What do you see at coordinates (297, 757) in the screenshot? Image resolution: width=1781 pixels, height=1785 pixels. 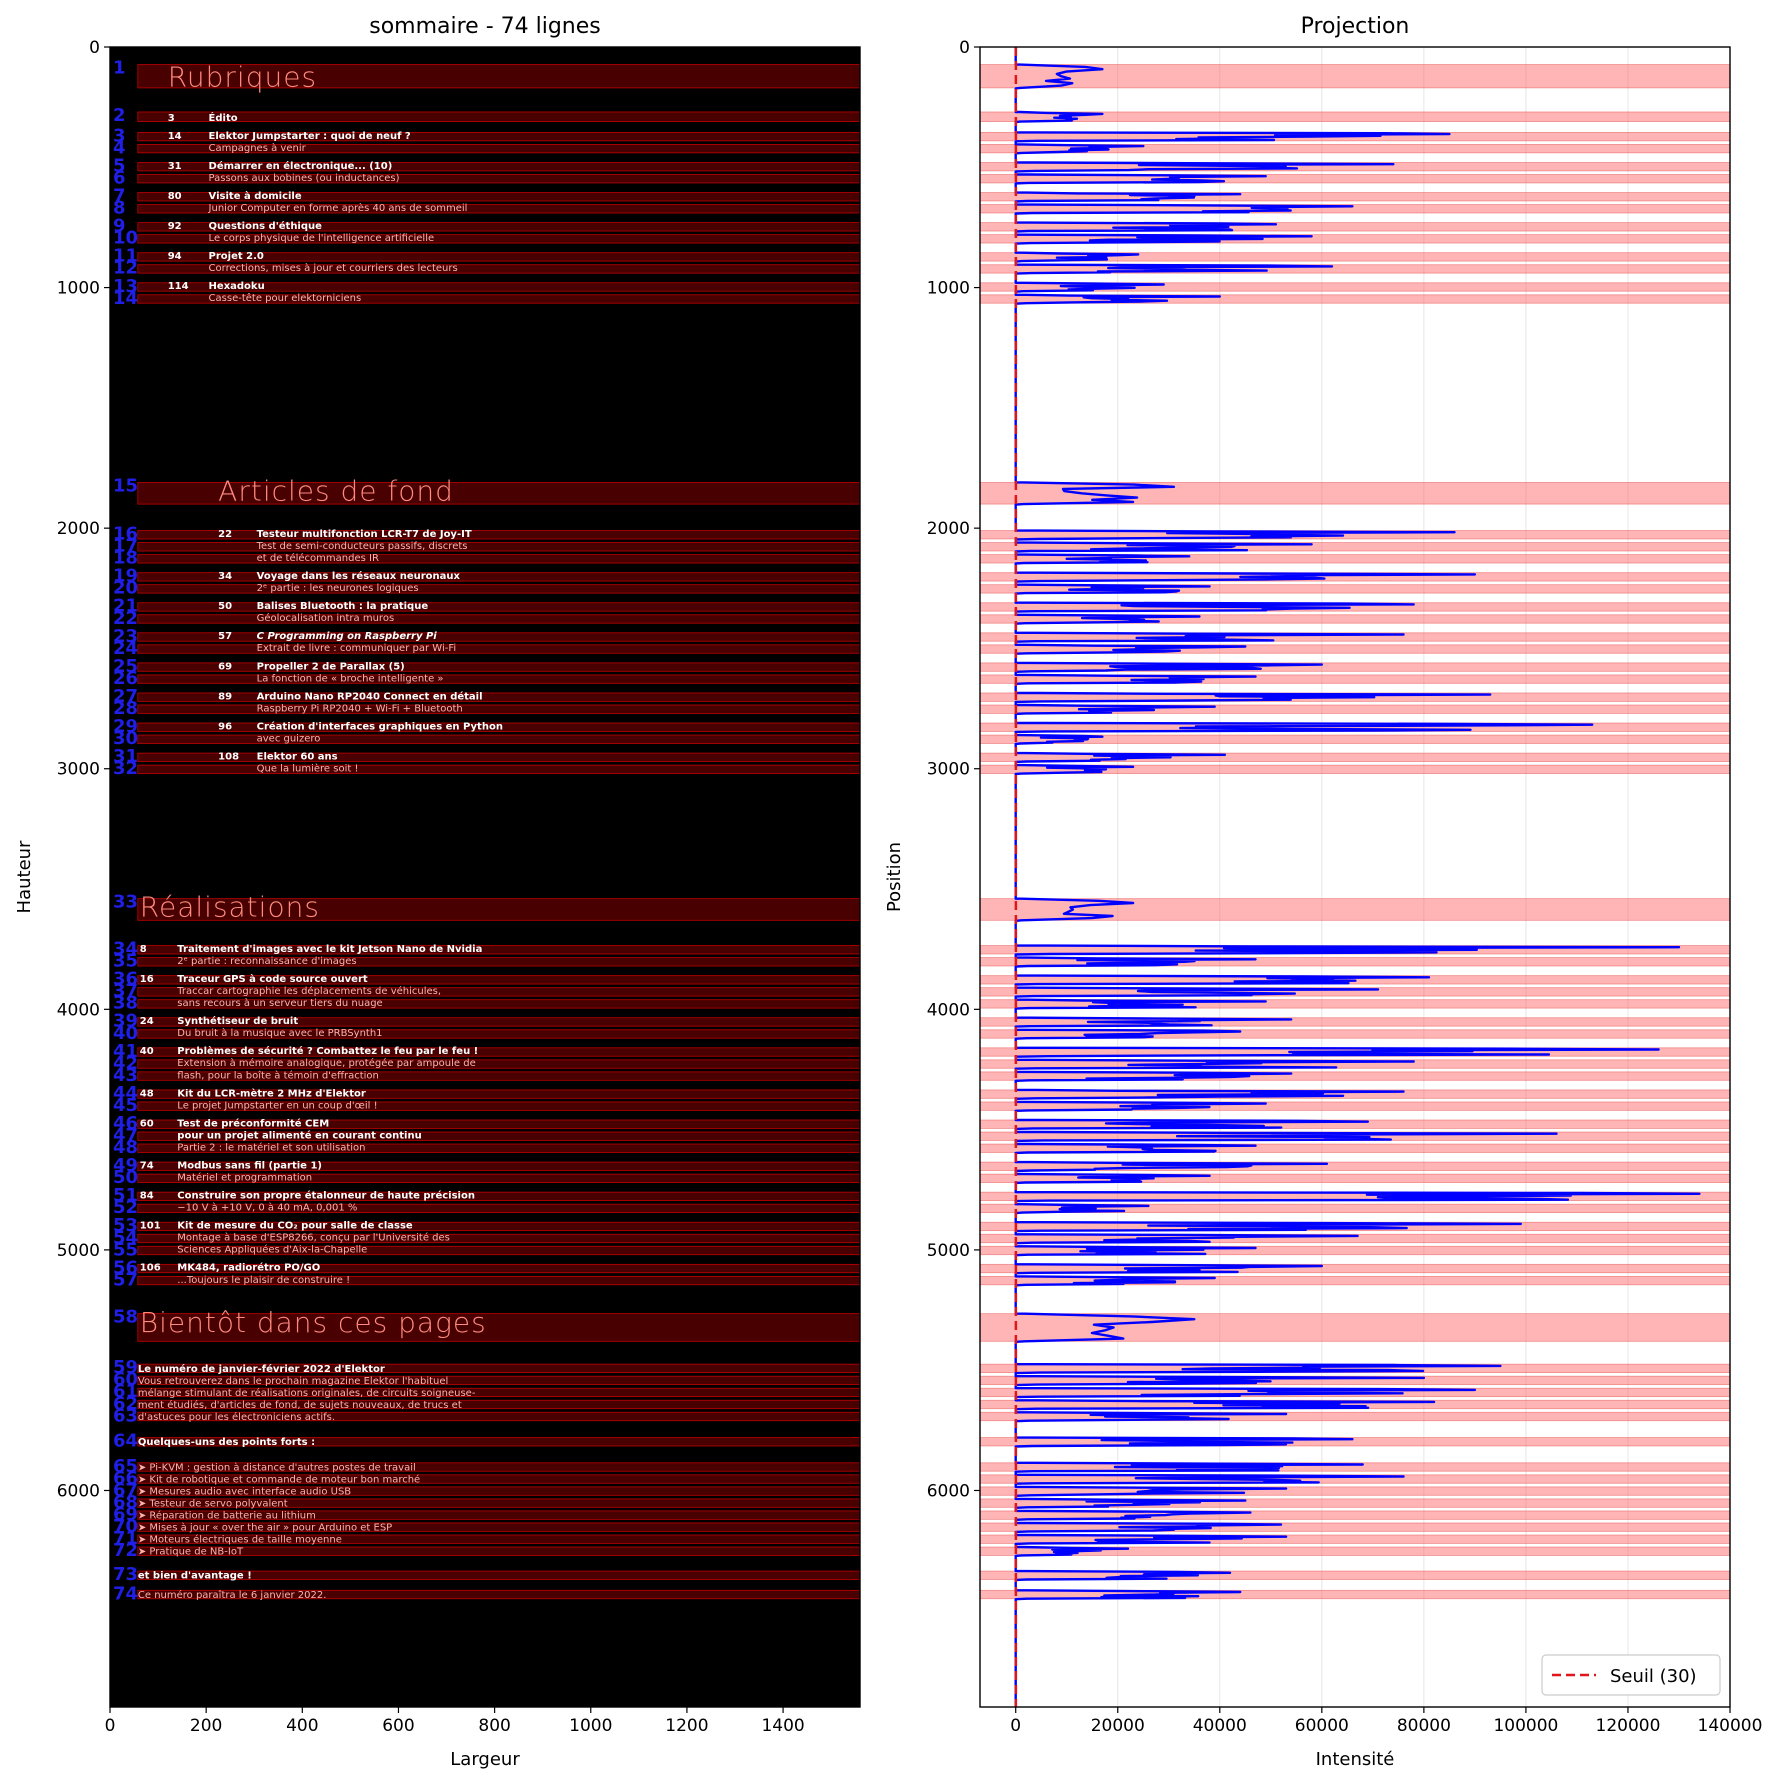 I see `toc-text: Elektor 60 ans` at bounding box center [297, 757].